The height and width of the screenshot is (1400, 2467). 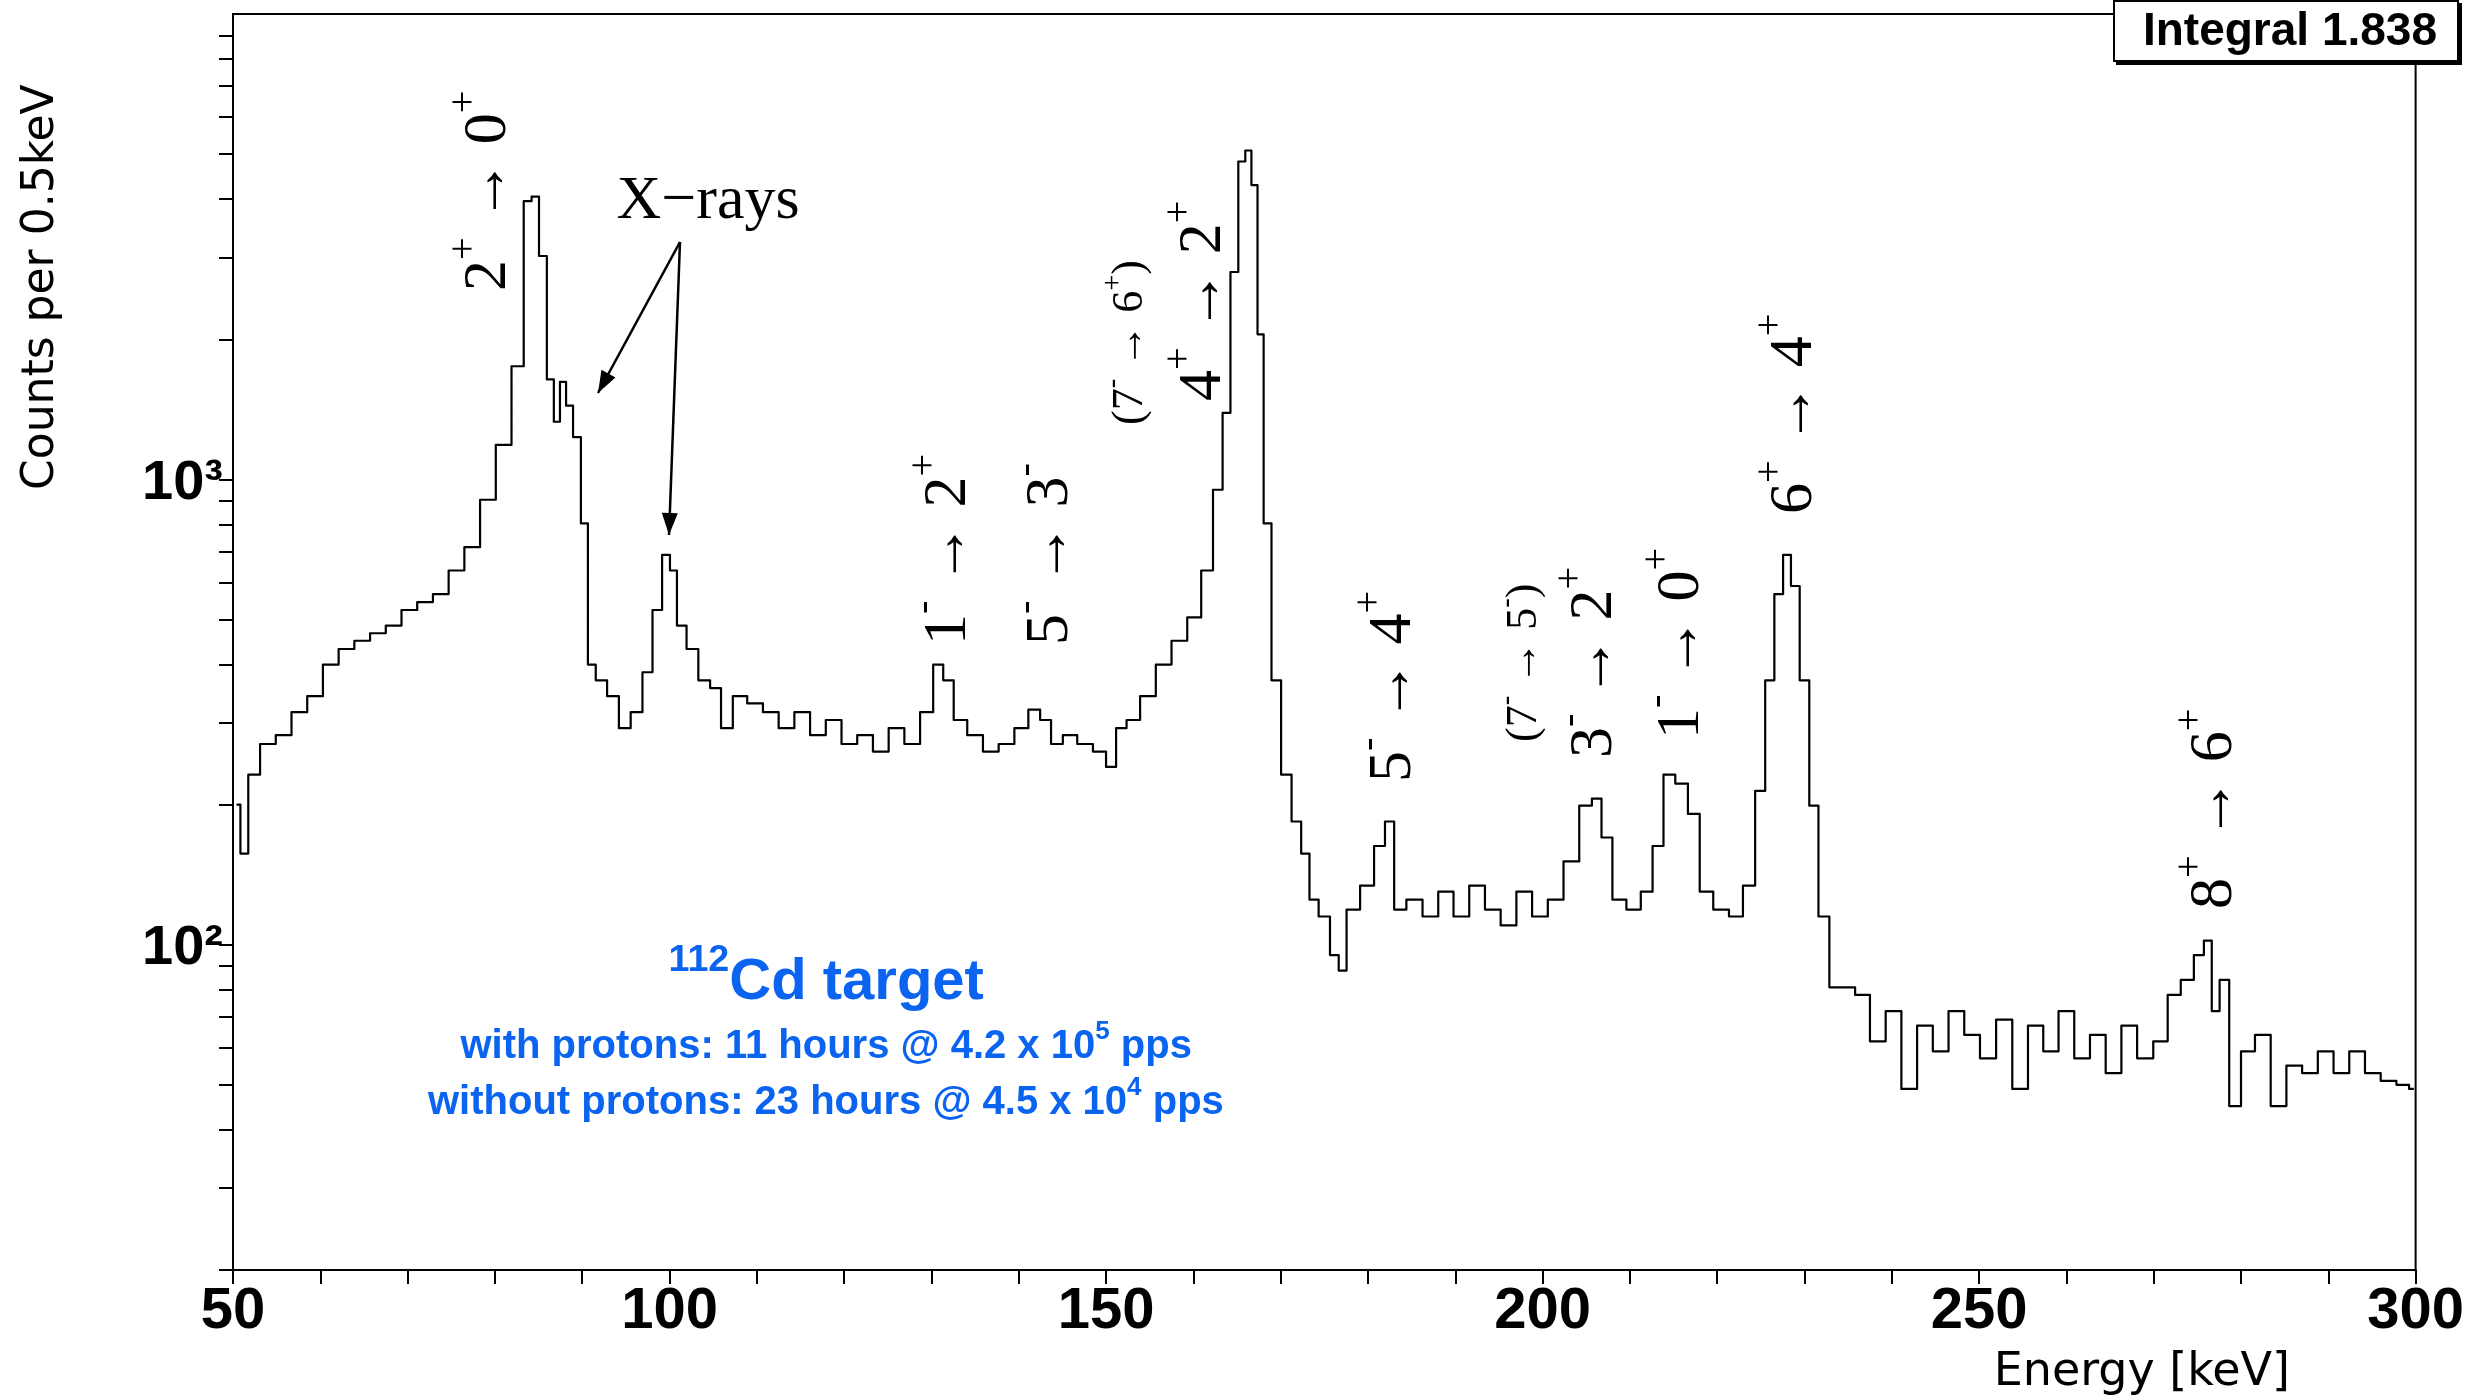 I want to click on x-tick-label: 200, so click(x=1542, y=1307).